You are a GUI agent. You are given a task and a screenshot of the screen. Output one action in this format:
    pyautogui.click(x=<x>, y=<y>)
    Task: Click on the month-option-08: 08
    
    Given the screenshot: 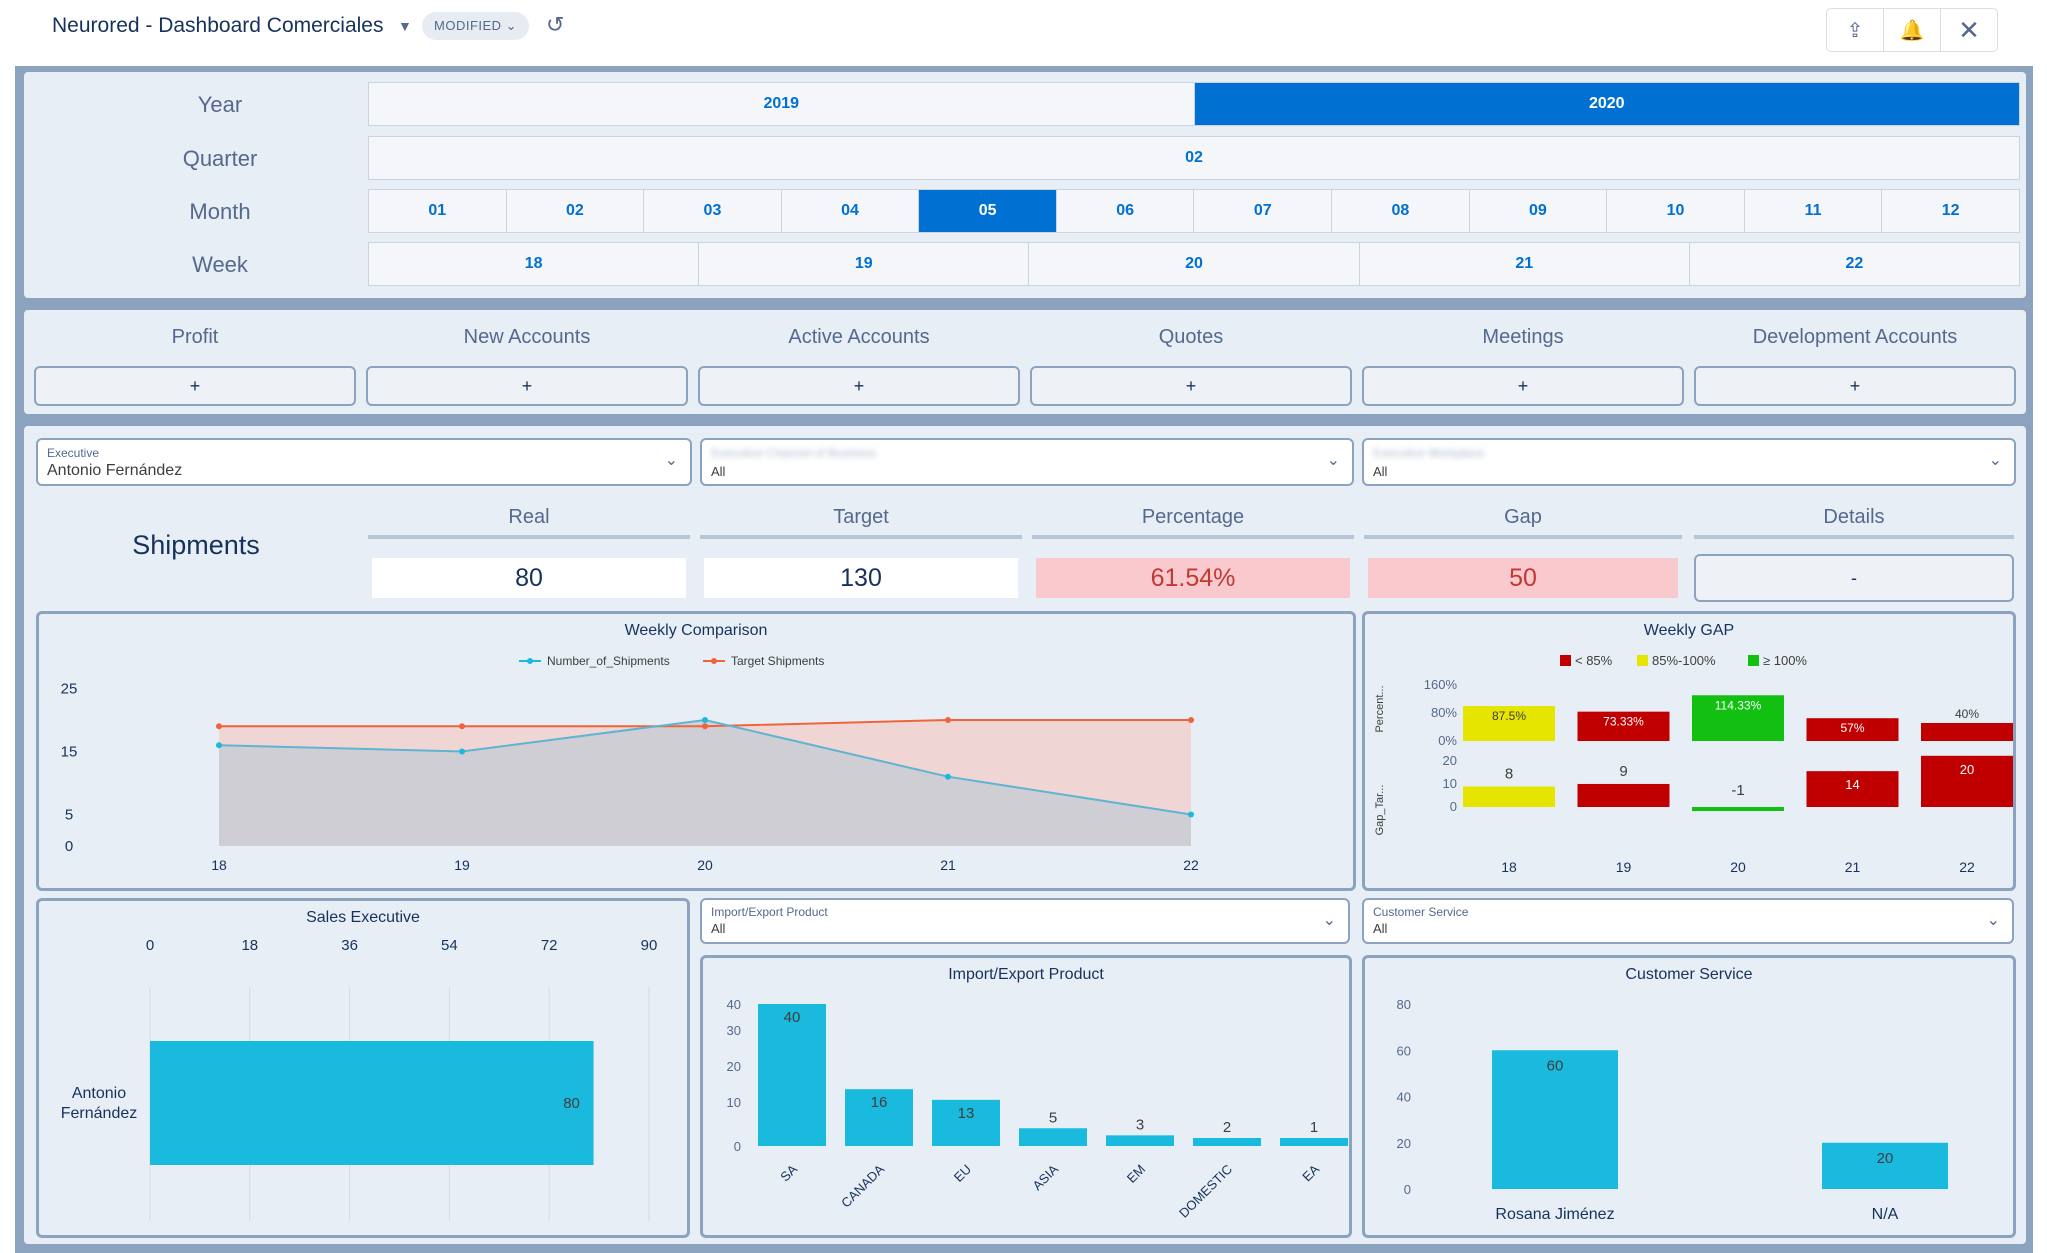 What is the action you would take?
    pyautogui.click(x=1401, y=211)
    